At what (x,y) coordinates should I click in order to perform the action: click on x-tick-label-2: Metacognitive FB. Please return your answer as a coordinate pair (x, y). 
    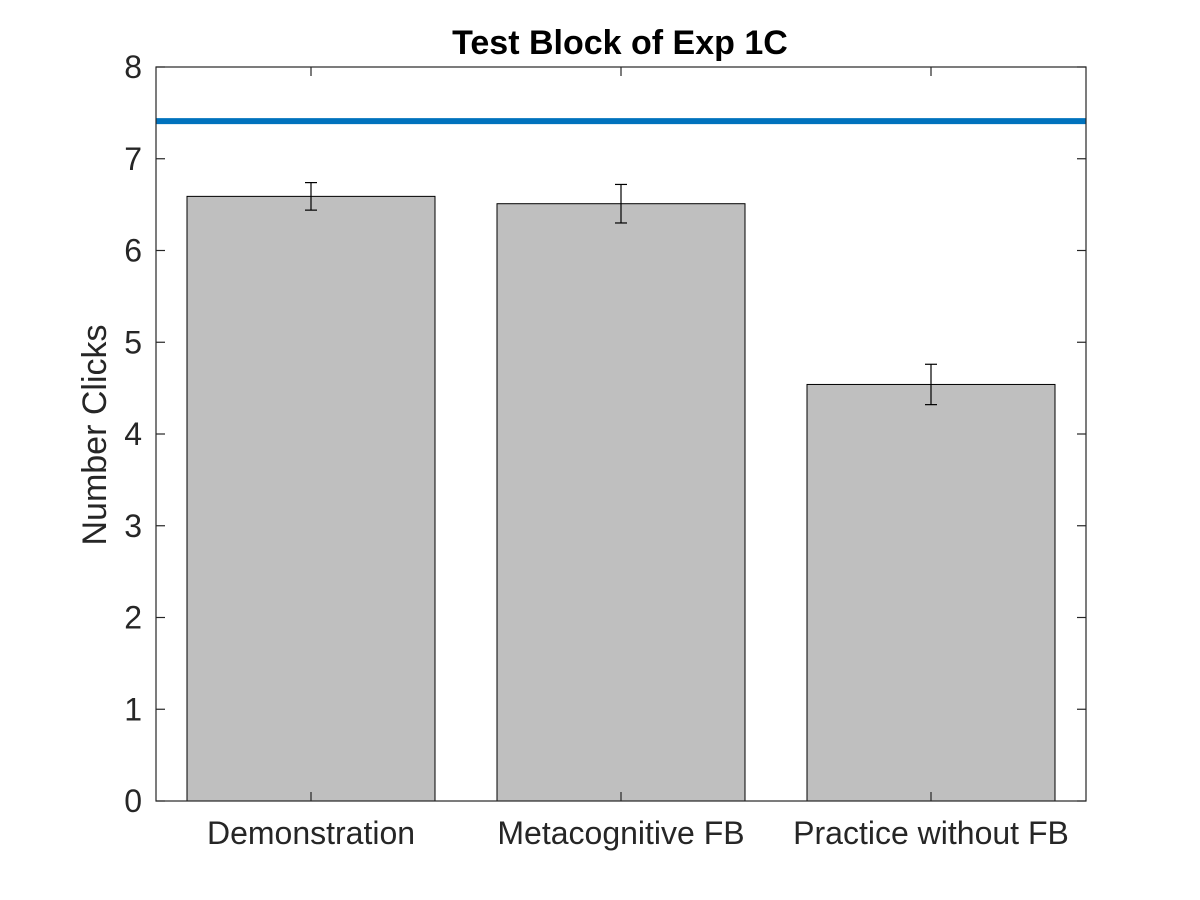
    Looking at the image, I should click on (620, 833).